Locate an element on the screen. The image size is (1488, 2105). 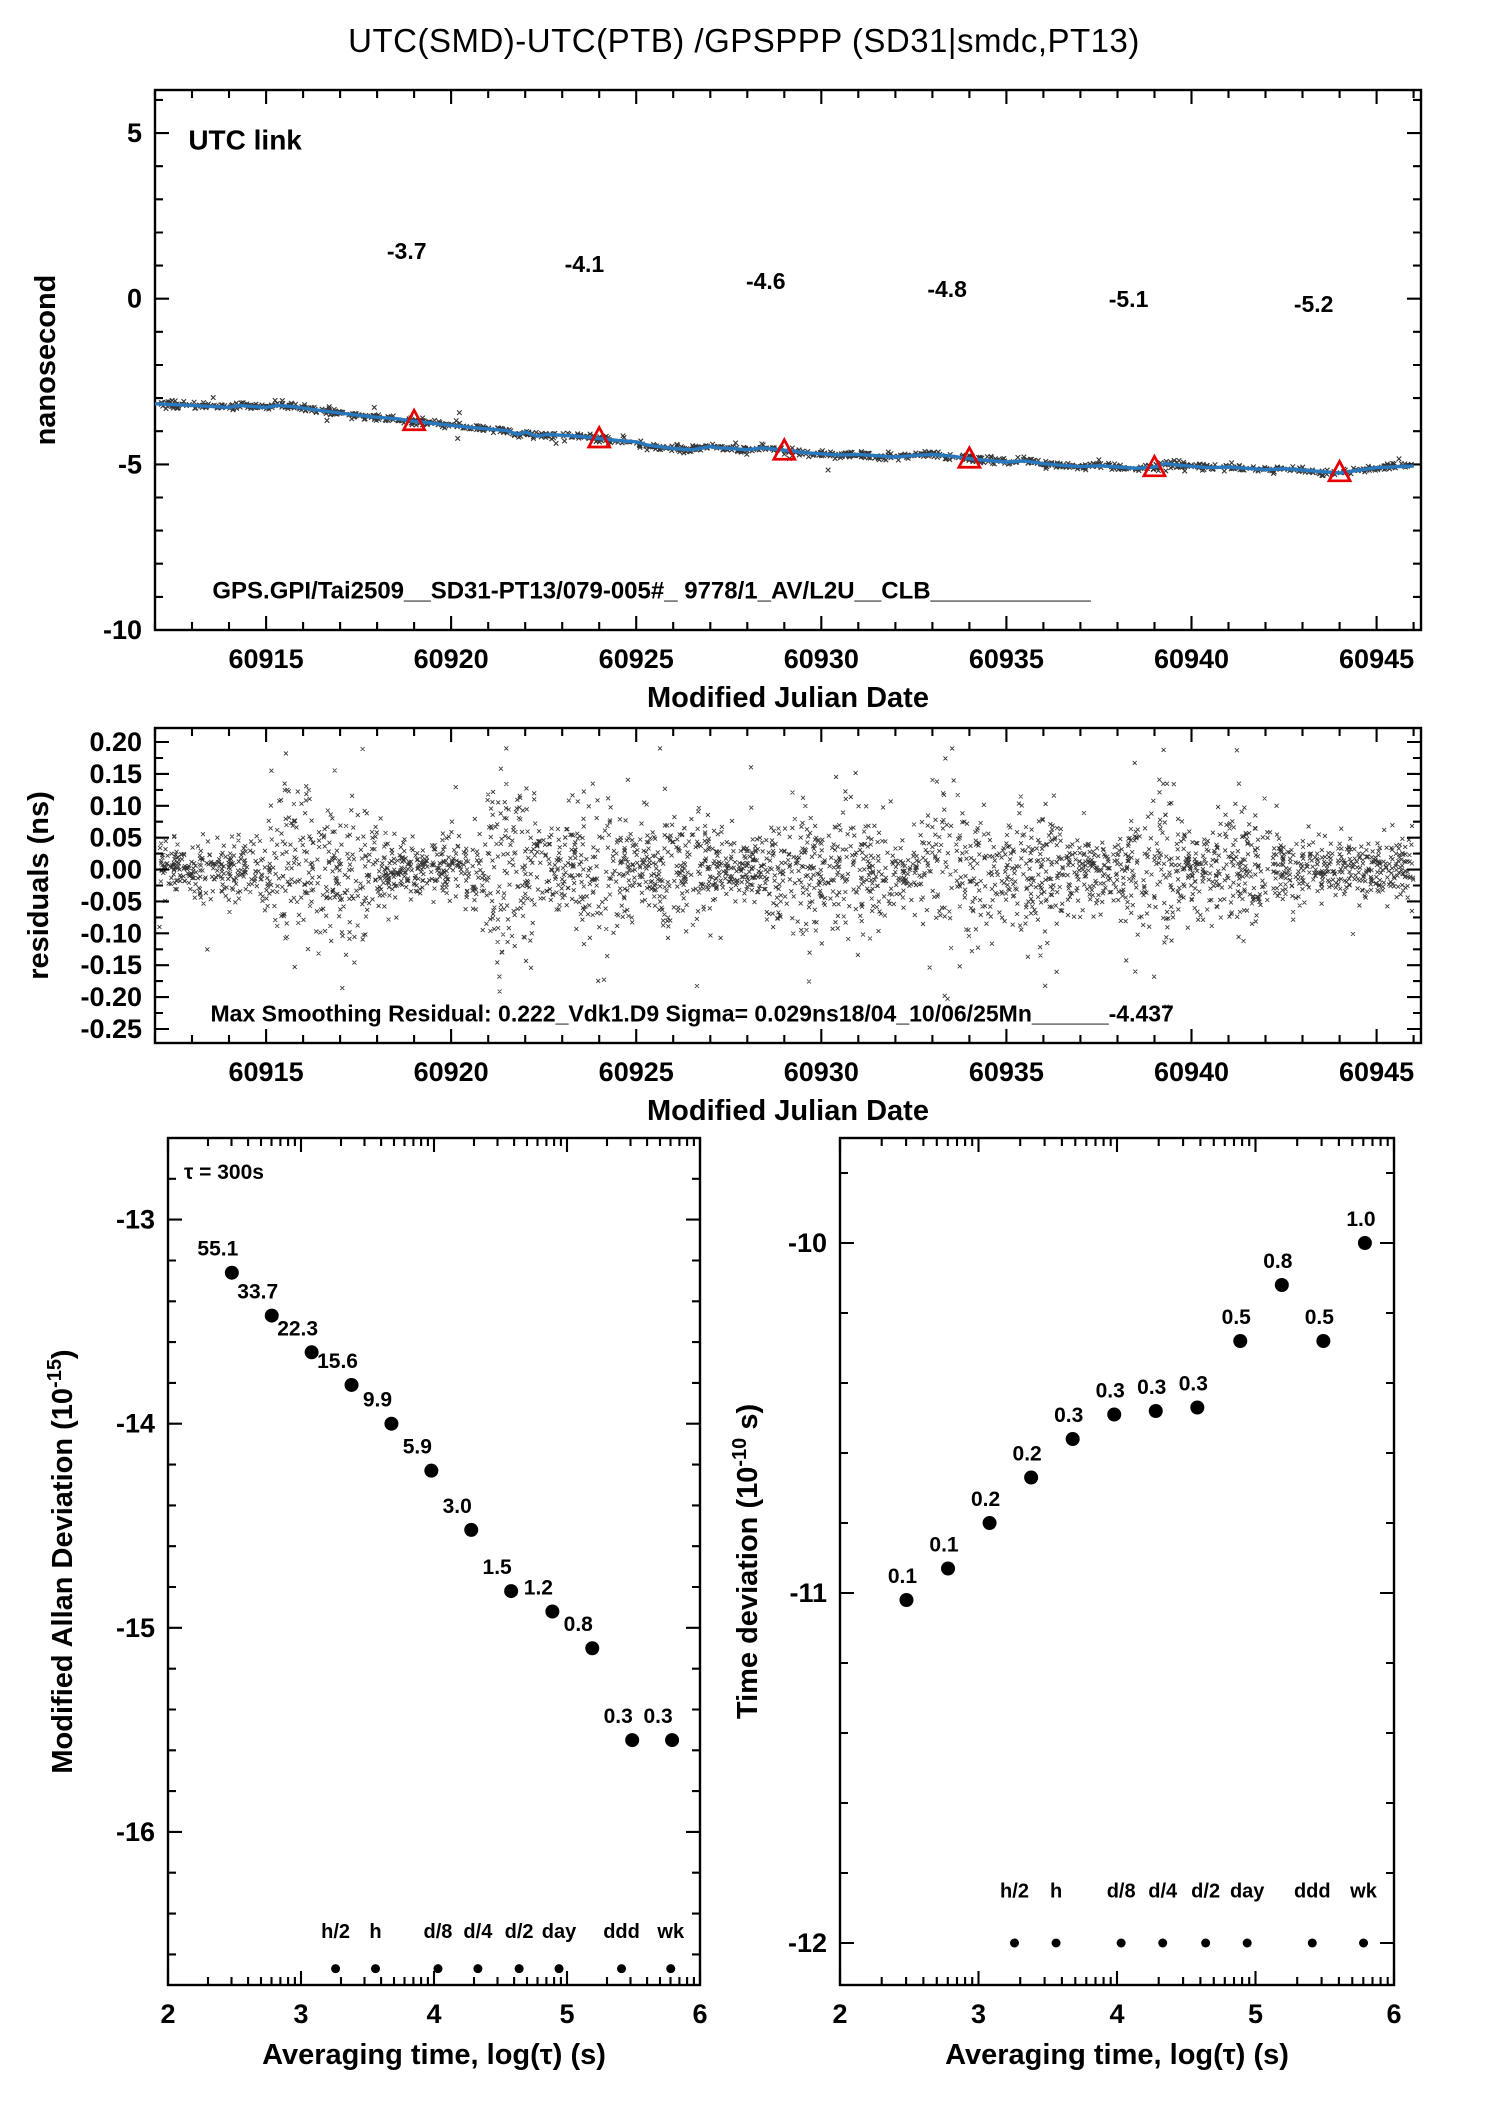
mdev-xlabel: Averaging time, log(τ) (s) is located at coordinates (434, 2055).